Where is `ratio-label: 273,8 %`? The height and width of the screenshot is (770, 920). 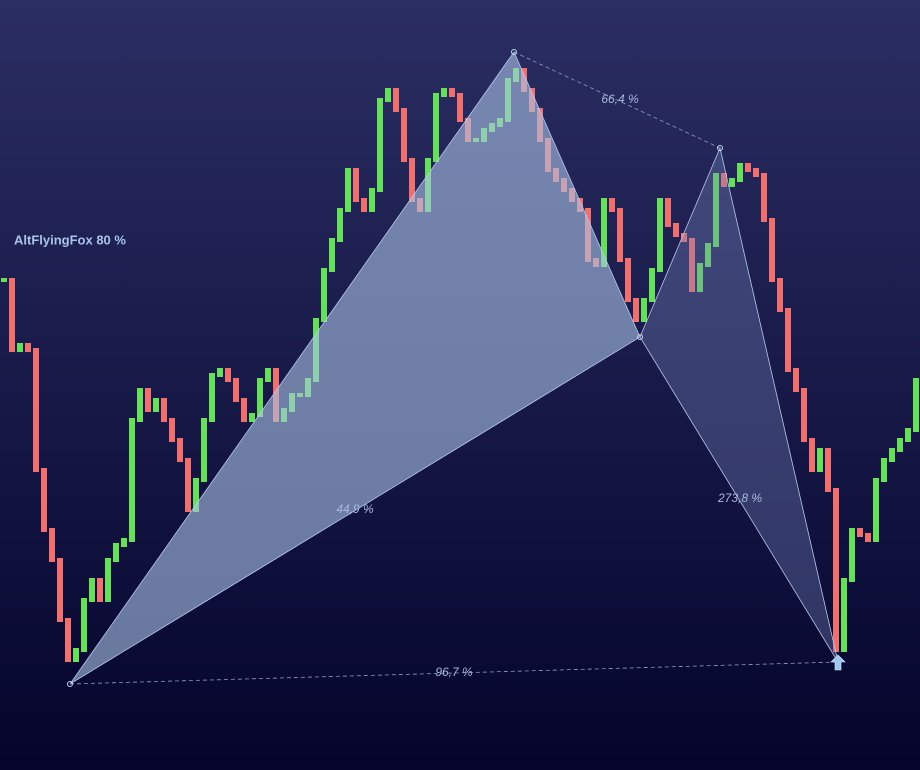
ratio-label: 273,8 % is located at coordinates (739, 498).